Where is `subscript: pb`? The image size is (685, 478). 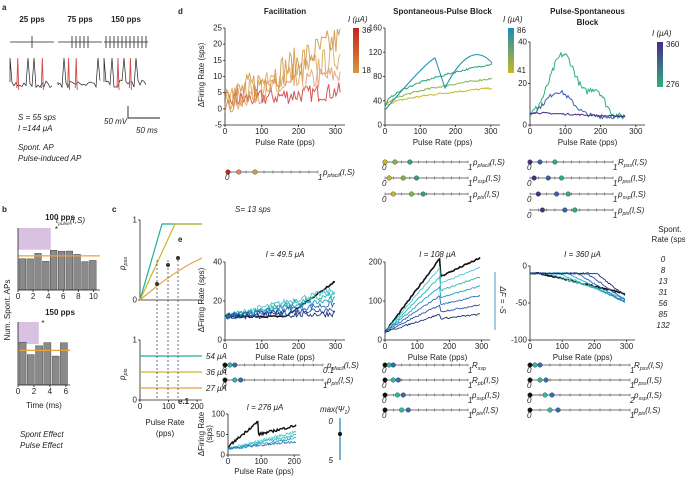
subscript: pb is located at coordinates (480, 384).